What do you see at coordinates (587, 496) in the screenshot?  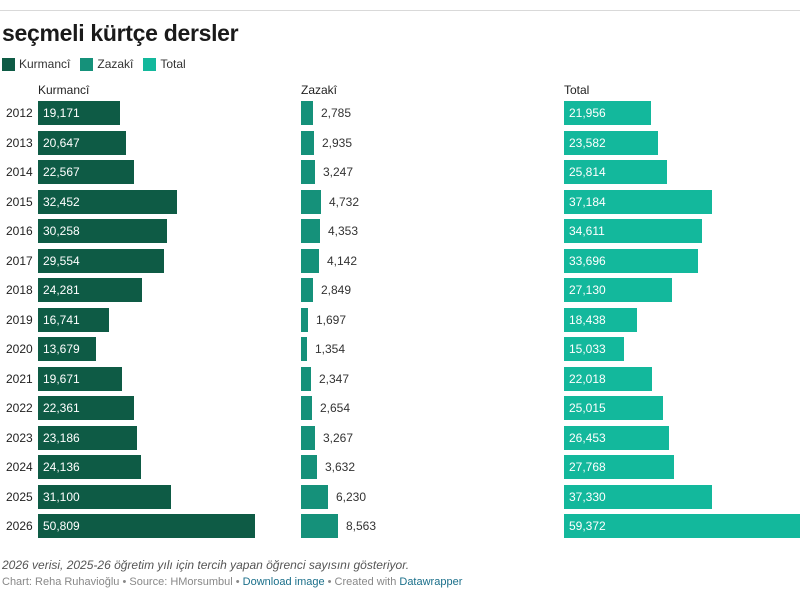 I see `value-label-total-2025: 37,330` at bounding box center [587, 496].